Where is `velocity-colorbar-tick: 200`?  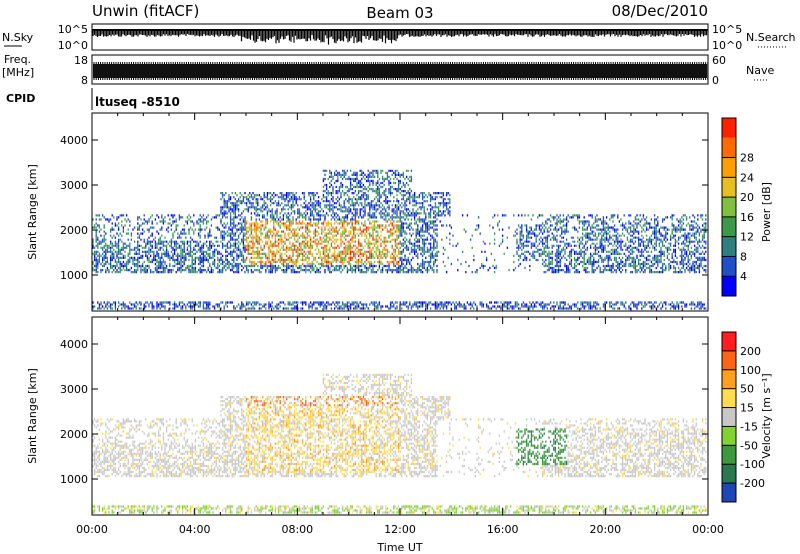 velocity-colorbar-tick: 200 is located at coordinates (750, 351).